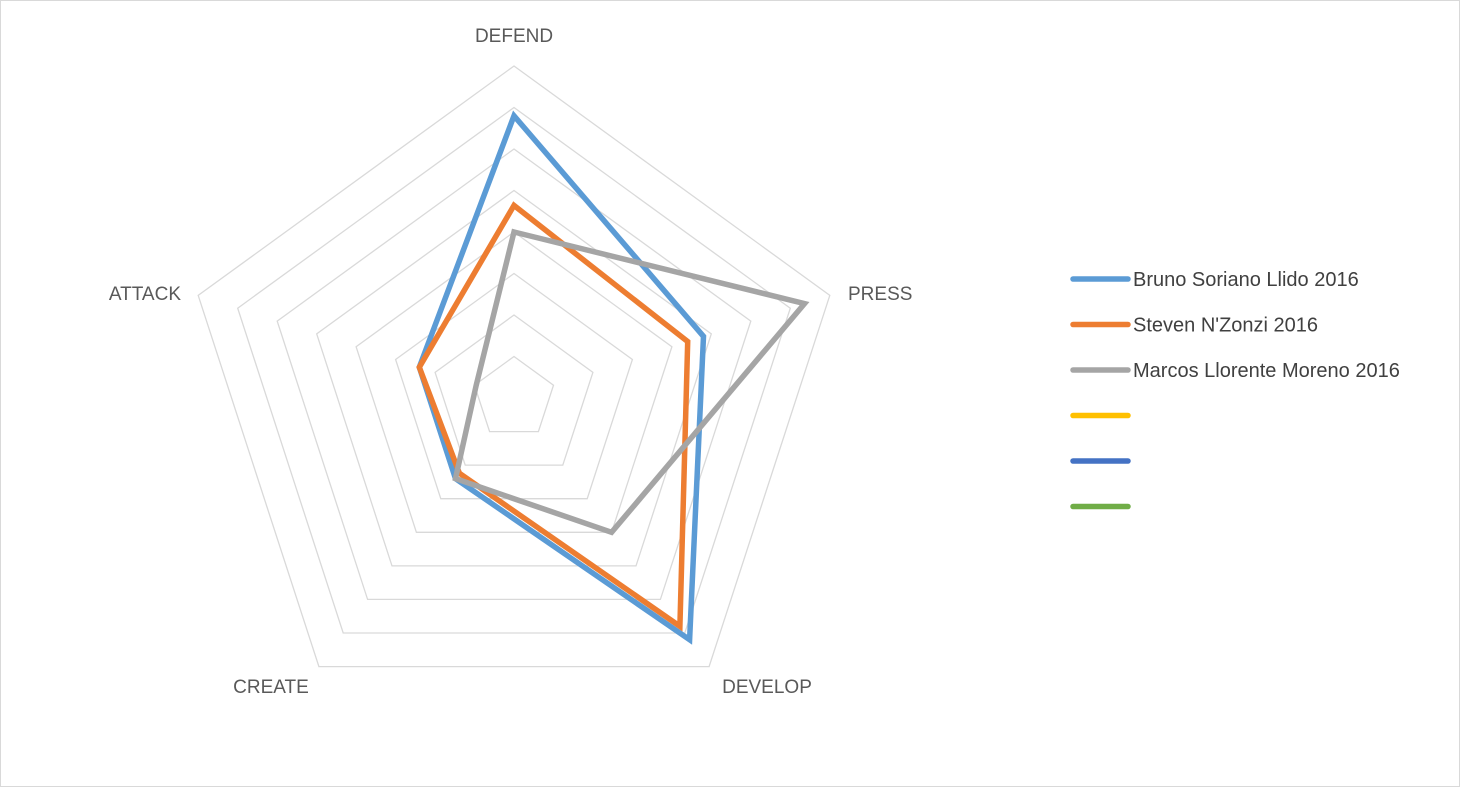  What do you see at coordinates (1225, 326) in the screenshot?
I see `legend-label-2: Steven N'Zonzi 2016` at bounding box center [1225, 326].